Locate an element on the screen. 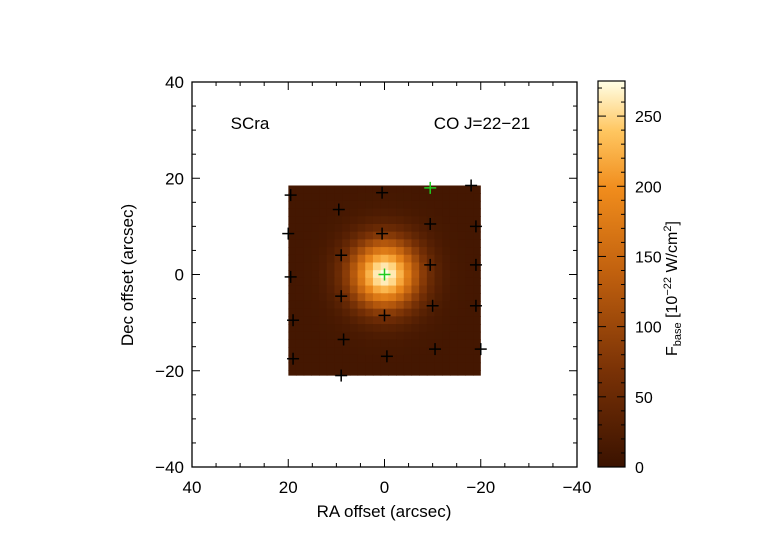  spaxel-marker-green is located at coordinates (430, 187).